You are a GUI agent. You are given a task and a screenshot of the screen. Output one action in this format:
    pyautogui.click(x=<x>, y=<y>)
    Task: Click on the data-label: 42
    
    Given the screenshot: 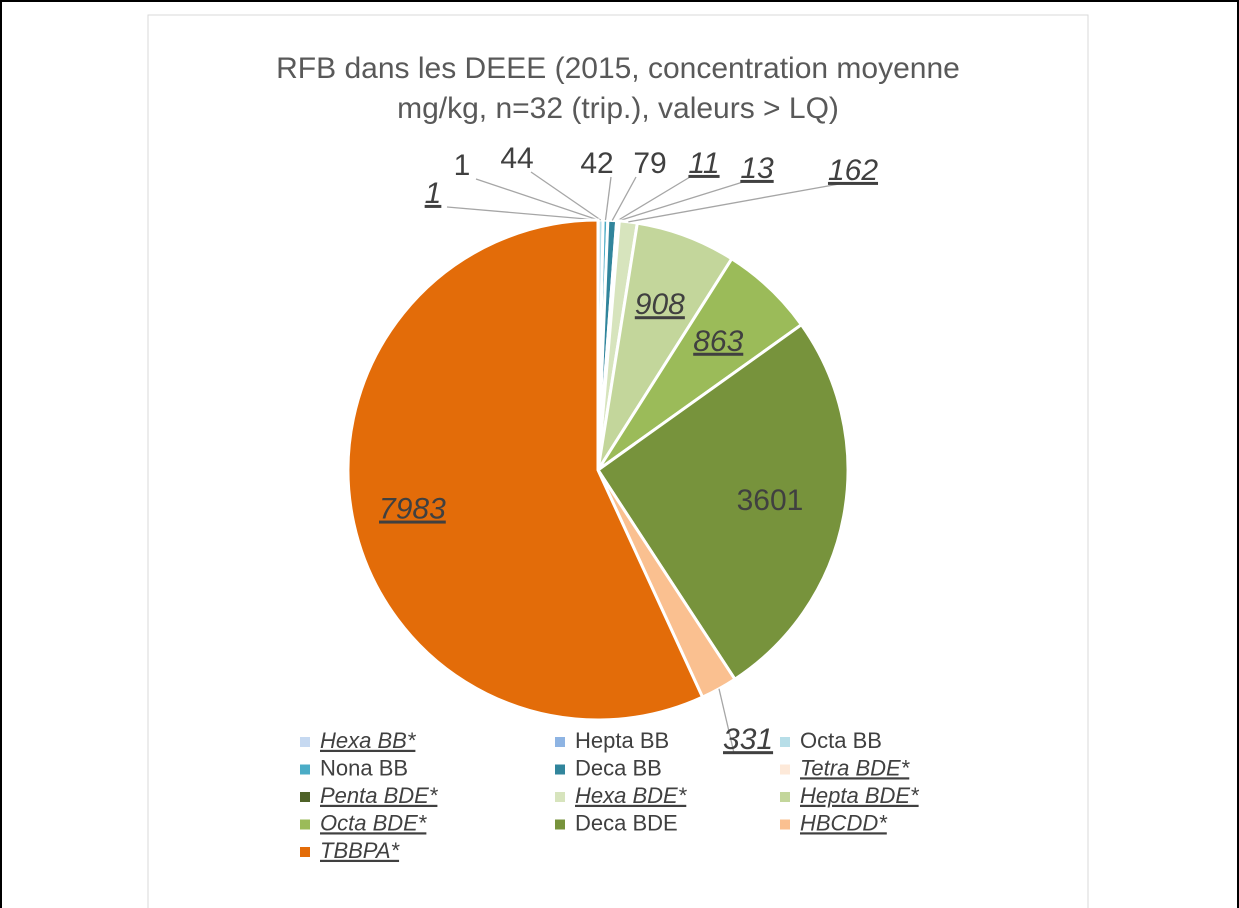 What is the action you would take?
    pyautogui.click(x=596, y=163)
    